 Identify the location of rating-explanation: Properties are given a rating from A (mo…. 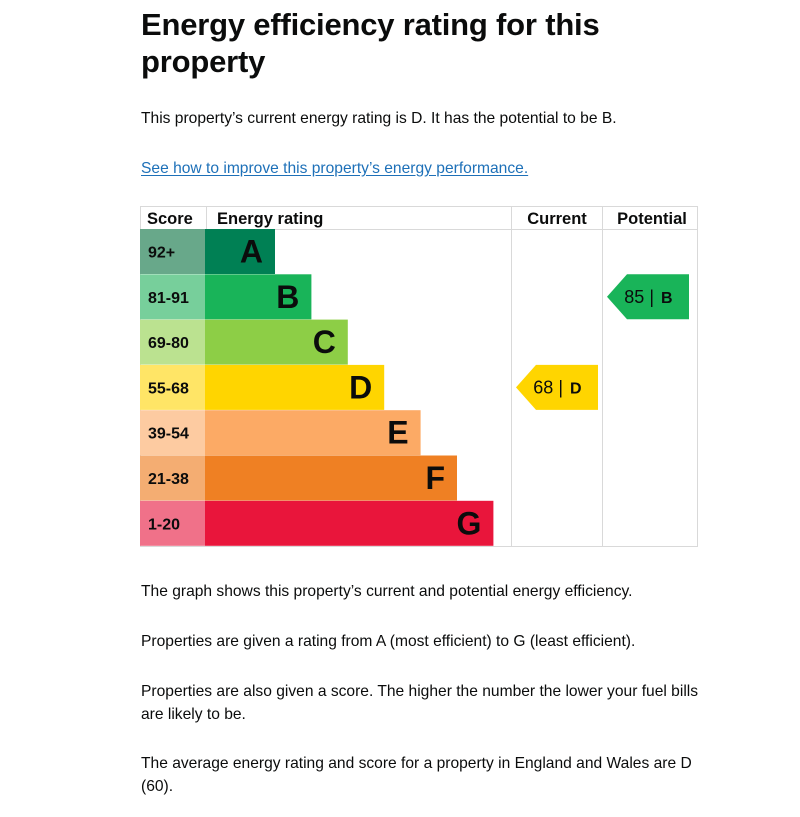
(388, 641).